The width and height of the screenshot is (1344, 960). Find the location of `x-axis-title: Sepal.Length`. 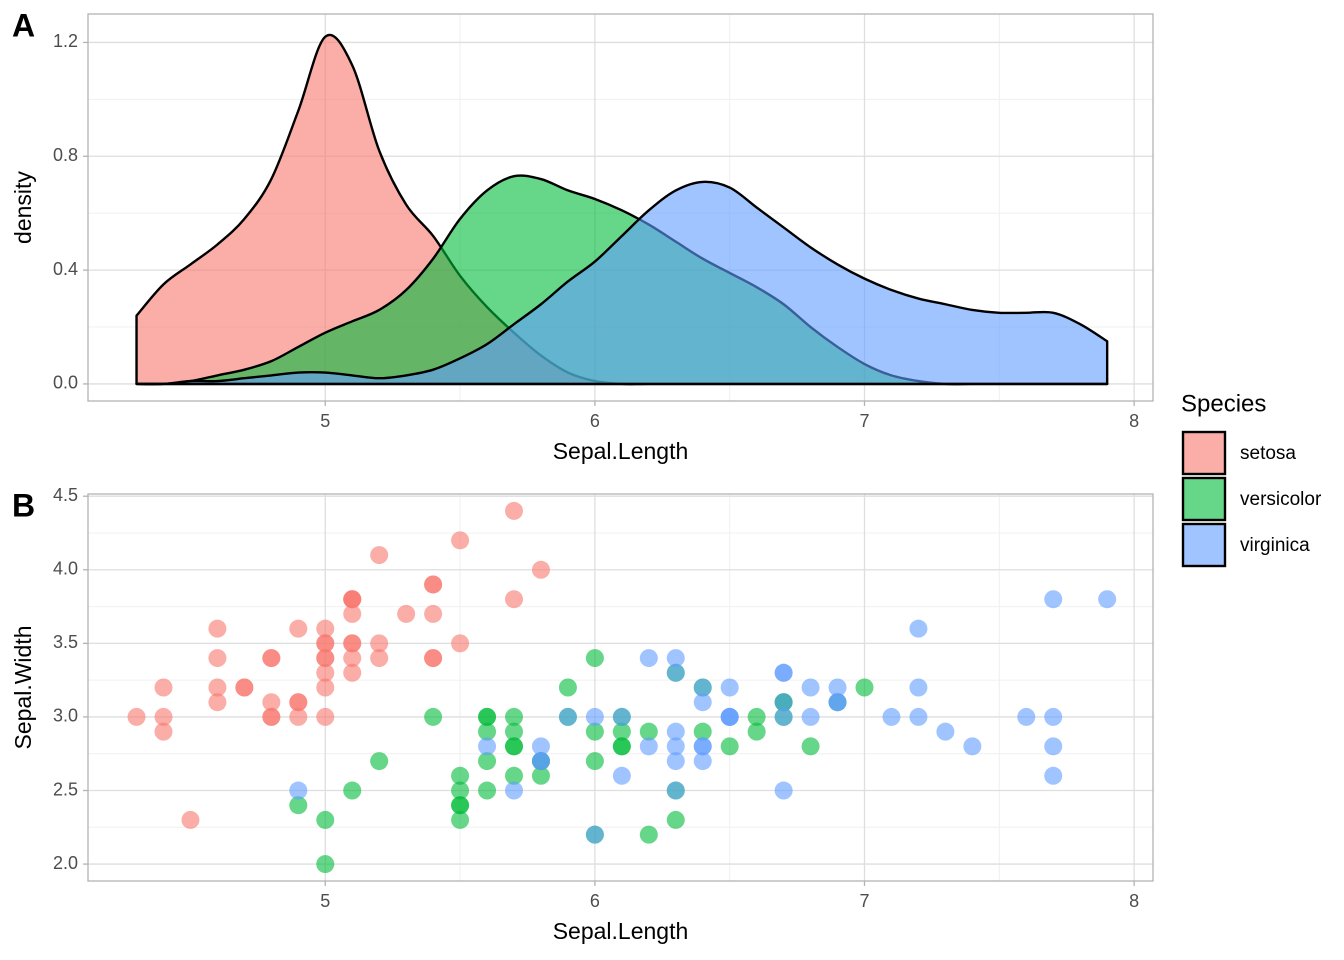

x-axis-title: Sepal.Length is located at coordinates (621, 451).